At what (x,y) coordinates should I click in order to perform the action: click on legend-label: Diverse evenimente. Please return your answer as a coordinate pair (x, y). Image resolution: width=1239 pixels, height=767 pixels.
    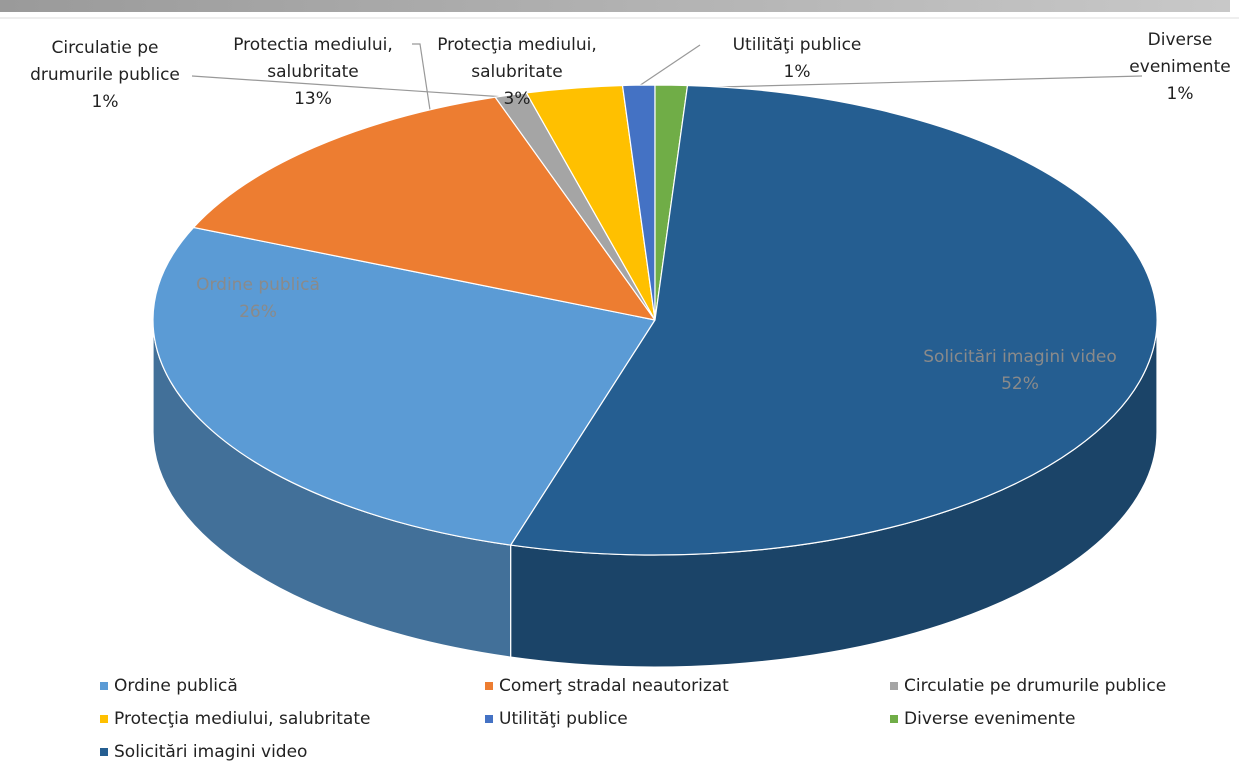
    Looking at the image, I should click on (989, 719).